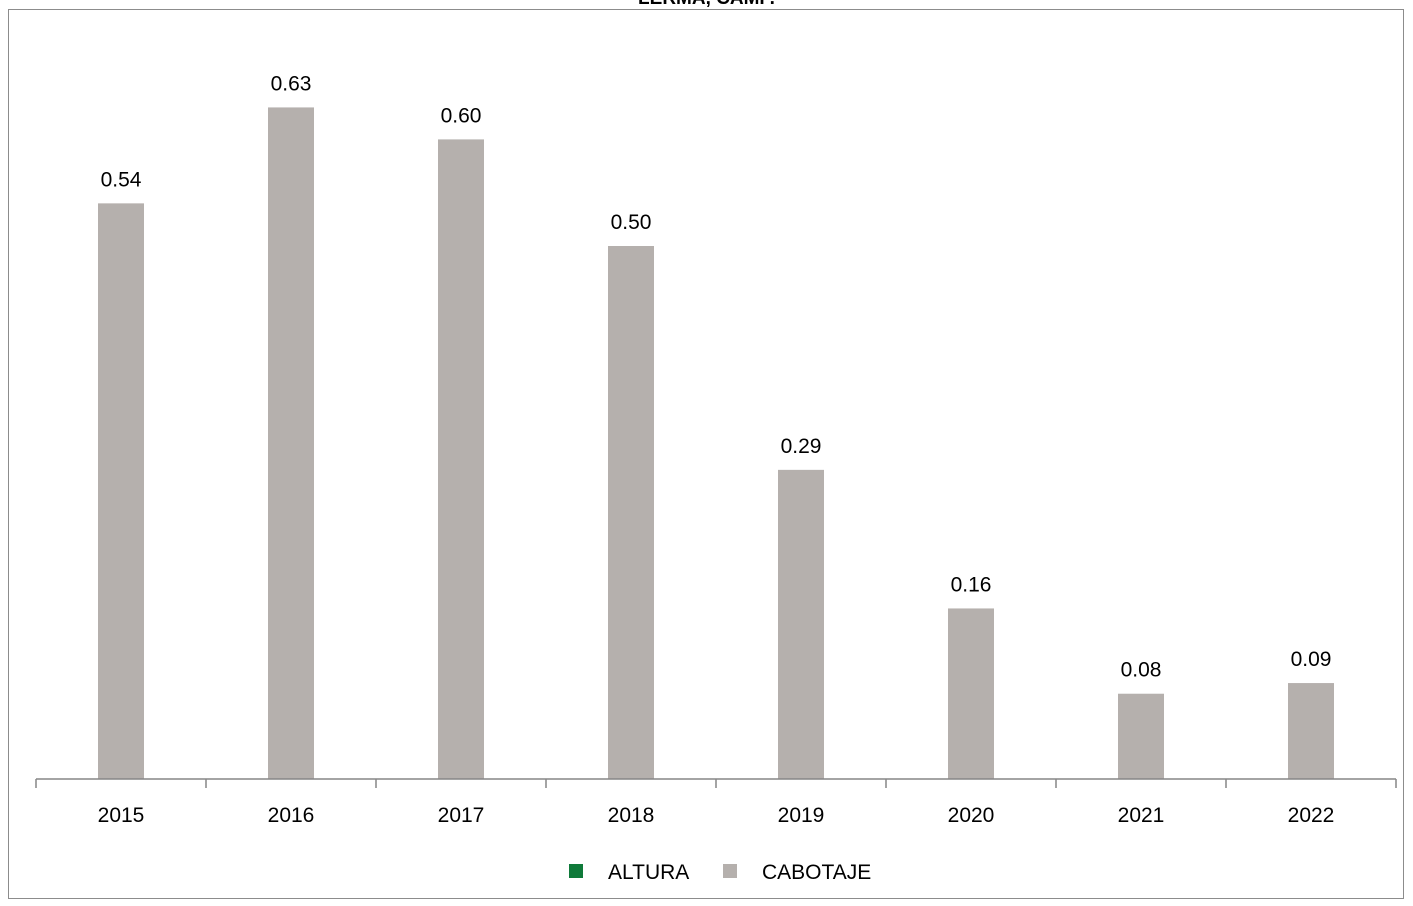 The image size is (1413, 906). I want to click on bar-cabotaje-2016, so click(291, 443).